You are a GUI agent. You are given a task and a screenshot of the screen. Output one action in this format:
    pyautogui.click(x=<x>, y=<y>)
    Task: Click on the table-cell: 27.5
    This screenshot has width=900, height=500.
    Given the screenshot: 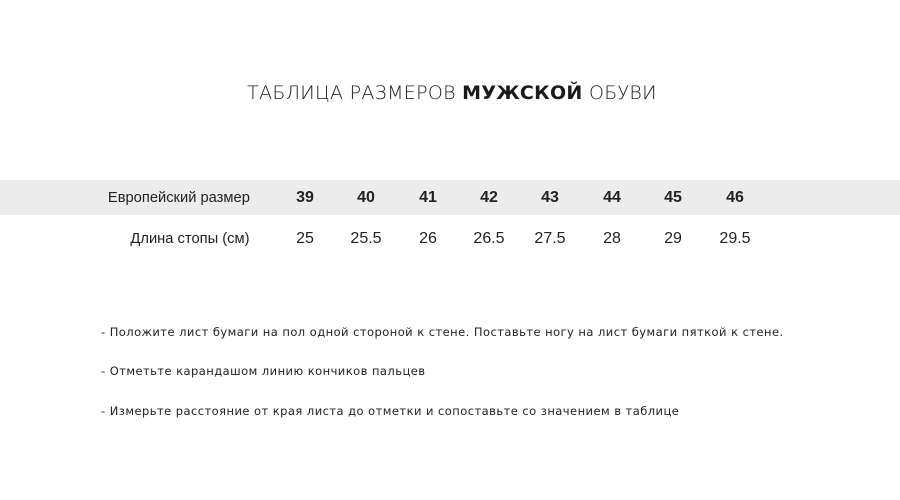 What is the action you would take?
    pyautogui.click(x=550, y=238)
    